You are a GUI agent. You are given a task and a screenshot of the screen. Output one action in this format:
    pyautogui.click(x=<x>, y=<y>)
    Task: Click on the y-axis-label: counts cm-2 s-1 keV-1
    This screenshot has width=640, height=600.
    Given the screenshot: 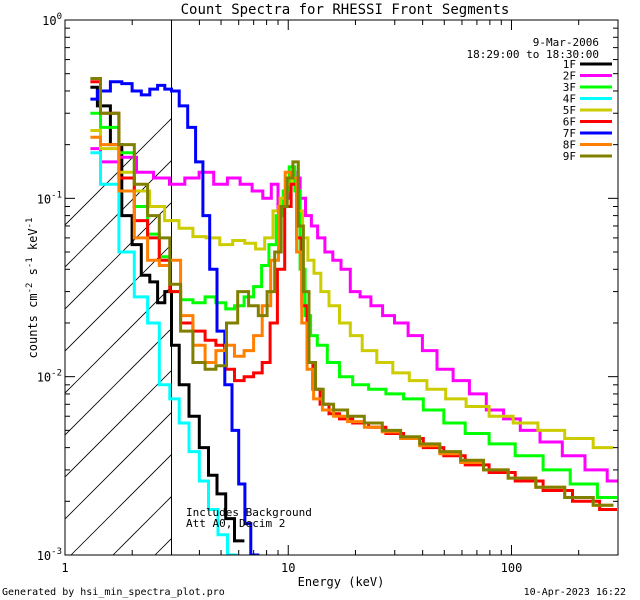 What is the action you would take?
    pyautogui.click(x=32, y=288)
    